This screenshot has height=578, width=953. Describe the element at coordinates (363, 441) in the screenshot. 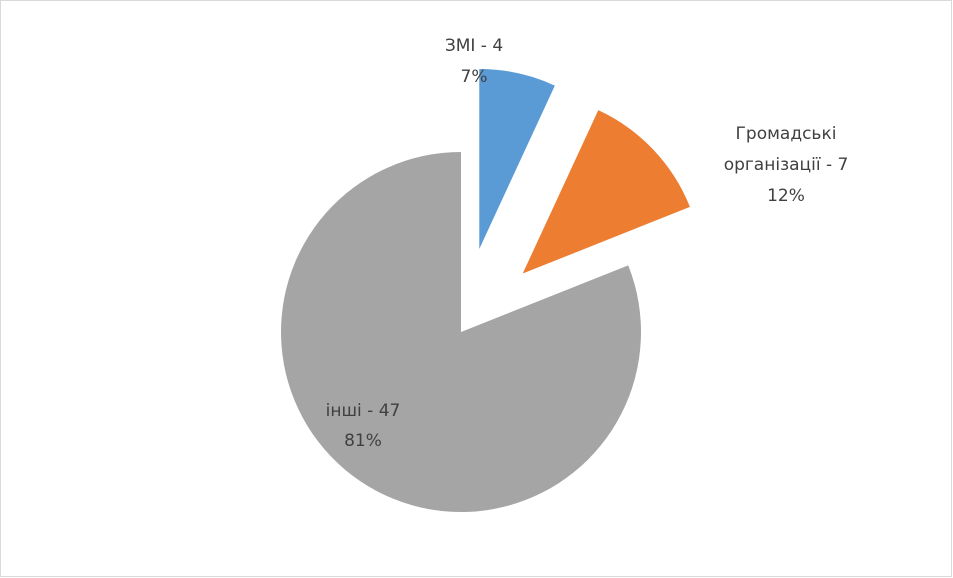

I see `data-label: 81%` at that location.